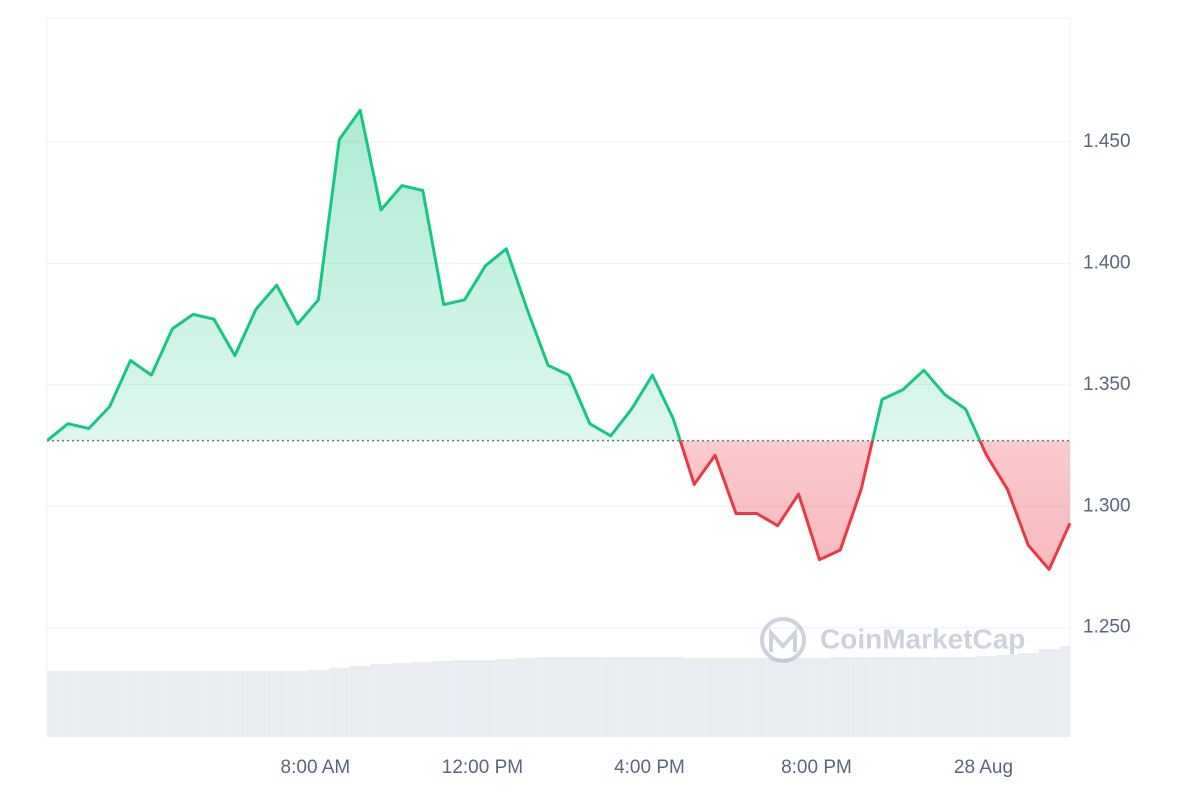  What do you see at coordinates (1107, 627) in the screenshot?
I see `y-tick-label: 1.250` at bounding box center [1107, 627].